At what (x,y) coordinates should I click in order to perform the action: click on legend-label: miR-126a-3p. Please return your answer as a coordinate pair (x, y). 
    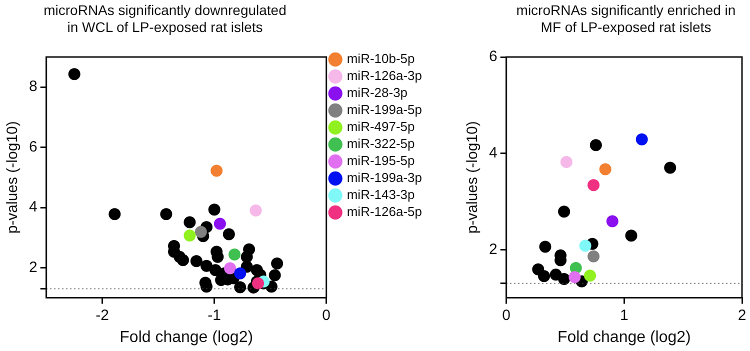
    Looking at the image, I should click on (384, 76).